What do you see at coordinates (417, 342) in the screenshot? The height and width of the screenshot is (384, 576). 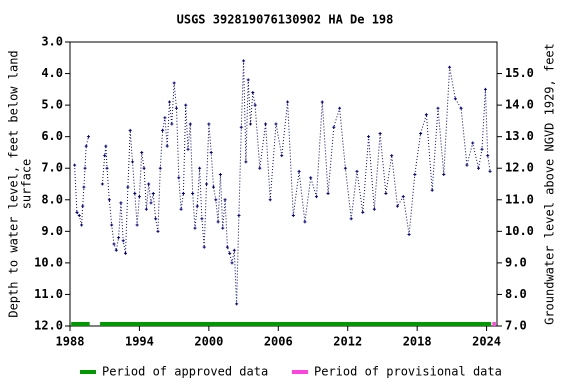 I see `x-tick-label: 2018` at bounding box center [417, 342].